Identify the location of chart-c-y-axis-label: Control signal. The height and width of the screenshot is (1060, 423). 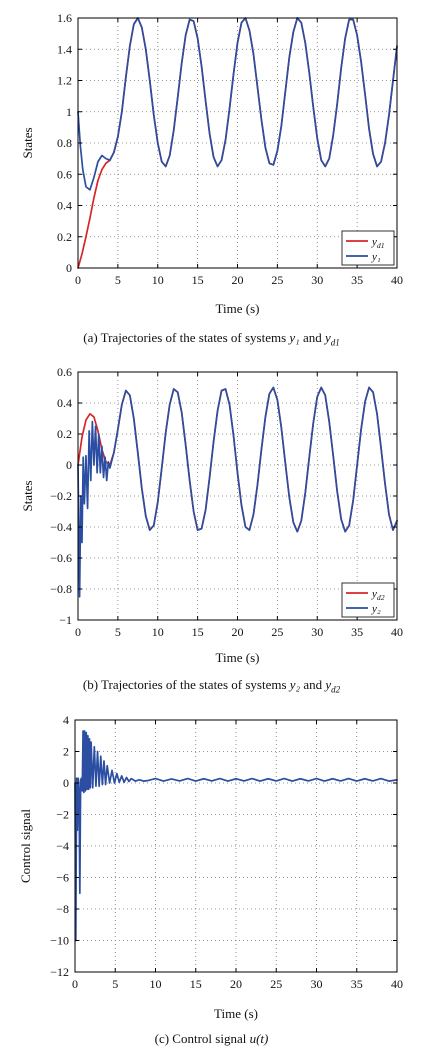
(25, 846).